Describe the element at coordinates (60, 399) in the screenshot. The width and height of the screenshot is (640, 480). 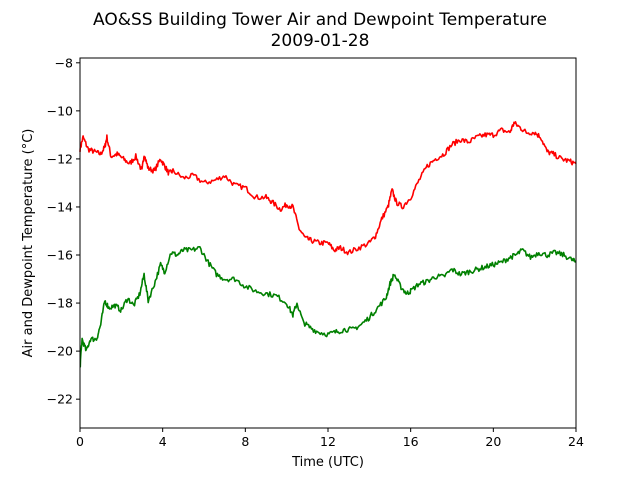
I see `y-tick-label: −22` at that location.